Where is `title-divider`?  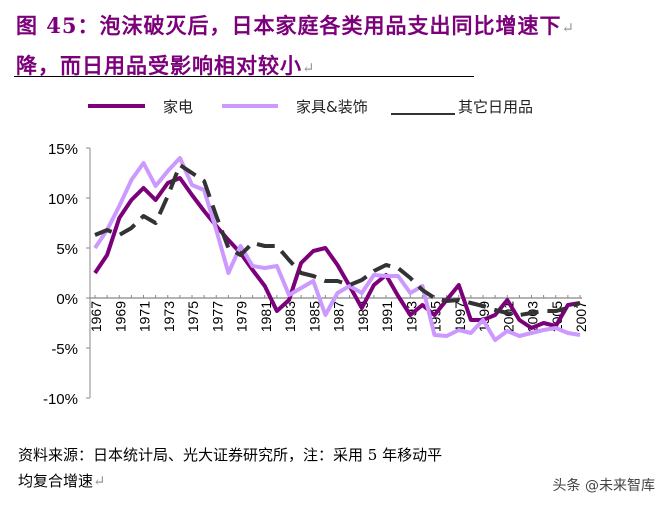 title-divider is located at coordinates (244, 76).